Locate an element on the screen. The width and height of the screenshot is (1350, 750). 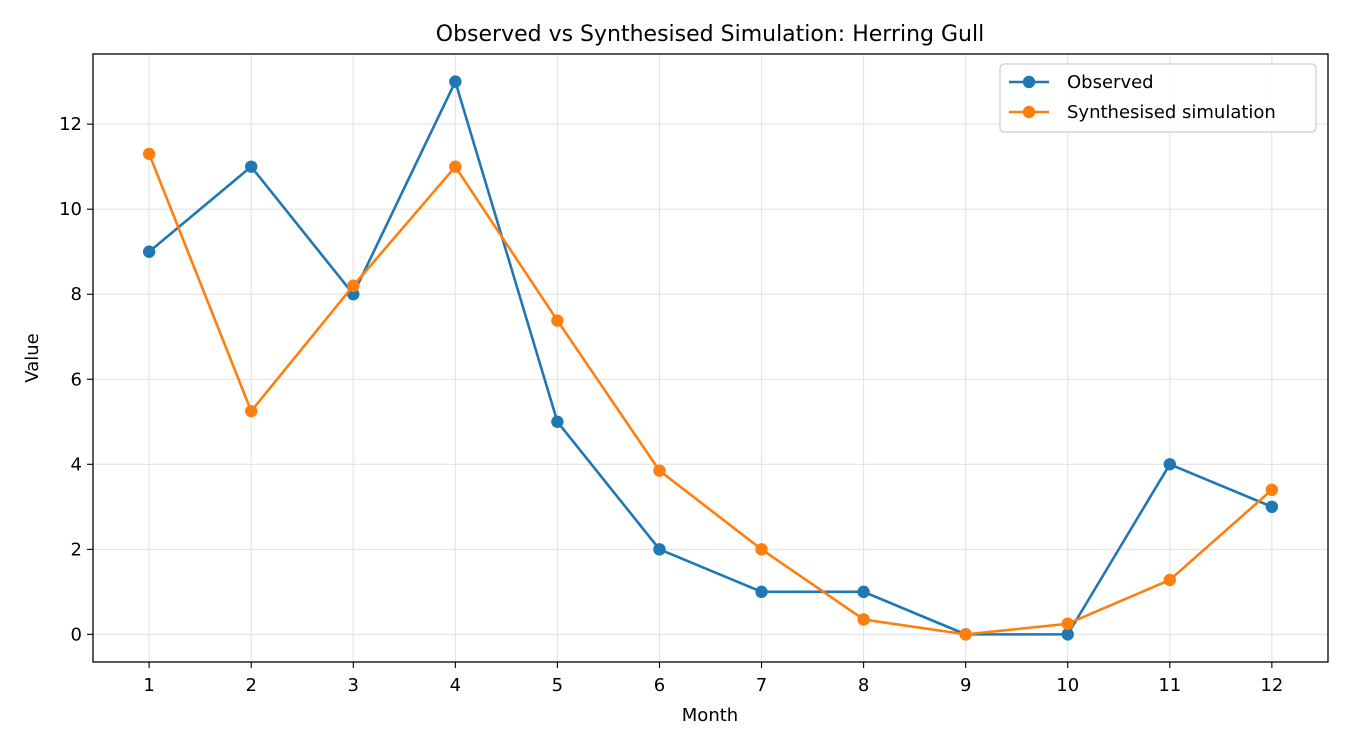
x-tick-label: 11 is located at coordinates (1169, 685).